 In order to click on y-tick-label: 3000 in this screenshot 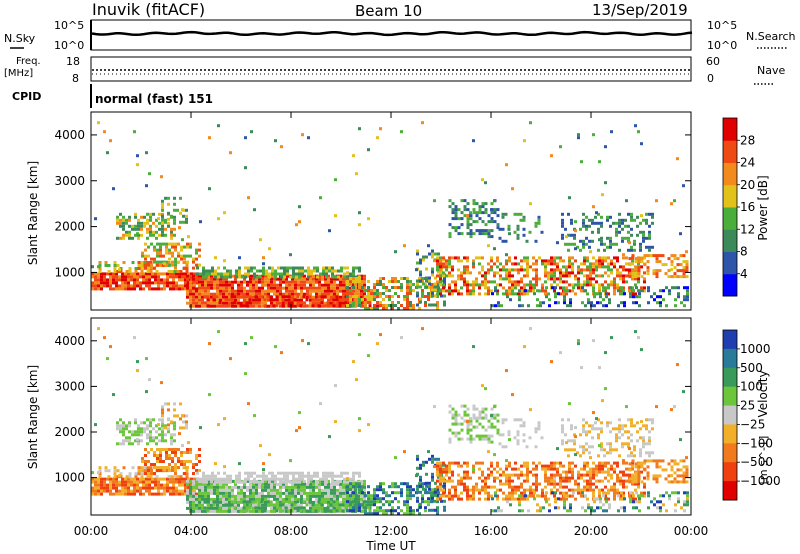, I will do `click(69, 181)`.